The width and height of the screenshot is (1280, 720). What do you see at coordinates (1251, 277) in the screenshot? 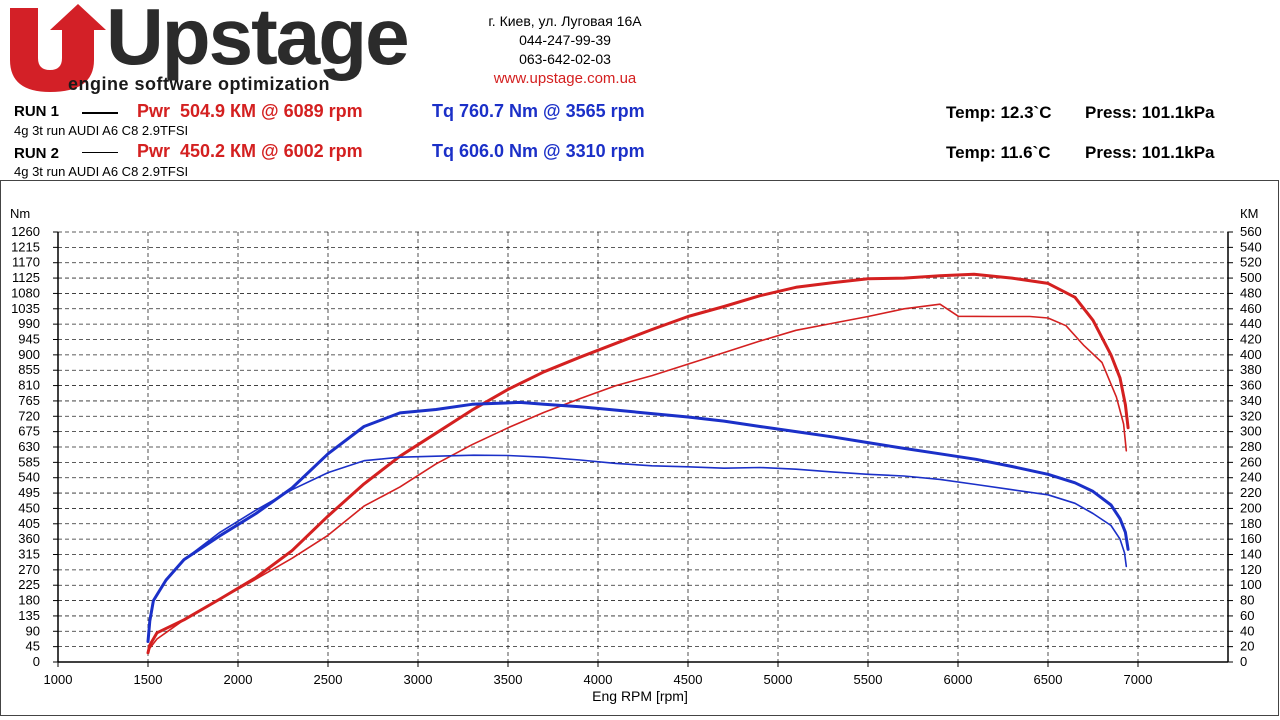
I see `y-tick-label-right: 500` at bounding box center [1251, 277].